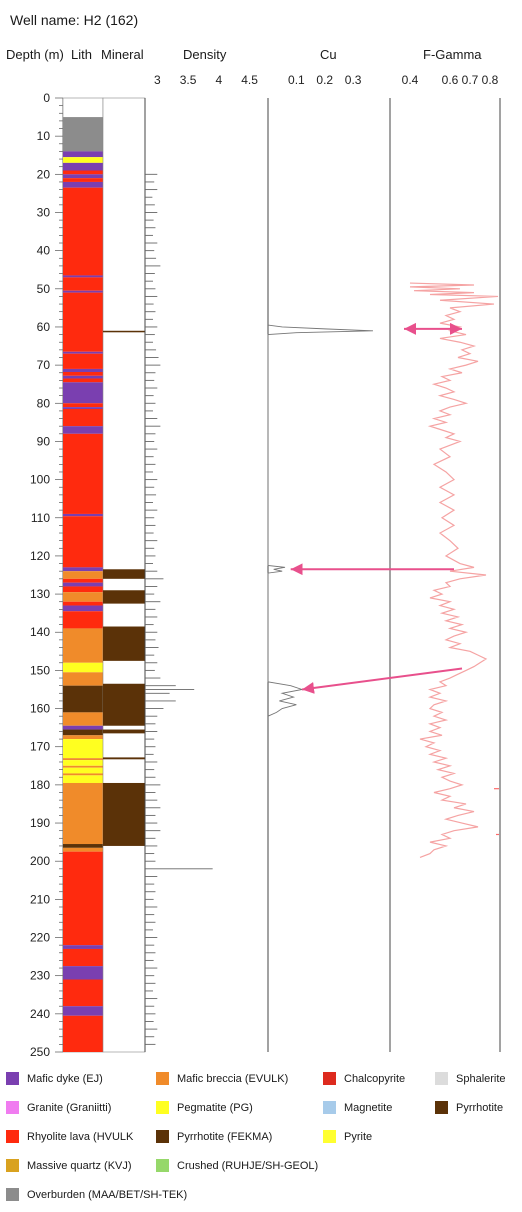 Image resolution: width=522 pixels, height=1212 pixels. I want to click on well-title: Well name: H2 (162), so click(74, 20).